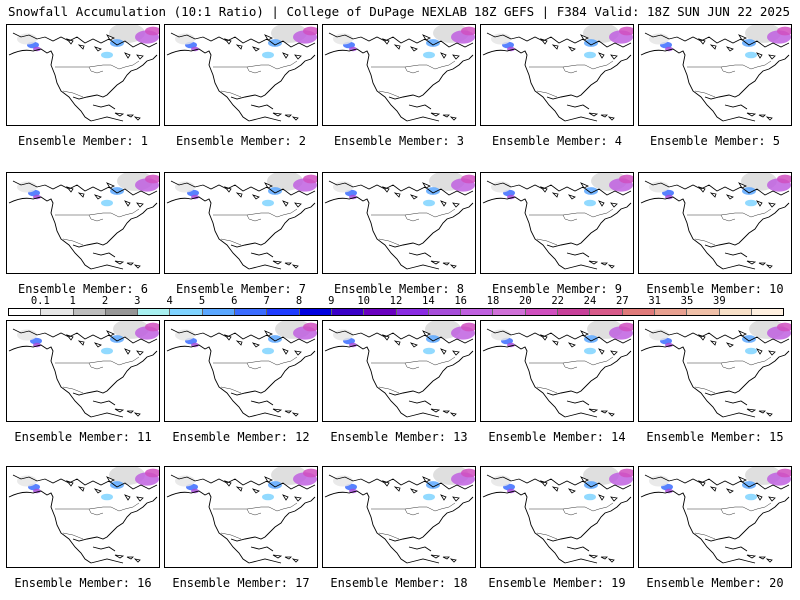 Image resolution: width=800 pixels, height=600 pixels. I want to click on colorbar-tick-label: 35, so click(687, 301).